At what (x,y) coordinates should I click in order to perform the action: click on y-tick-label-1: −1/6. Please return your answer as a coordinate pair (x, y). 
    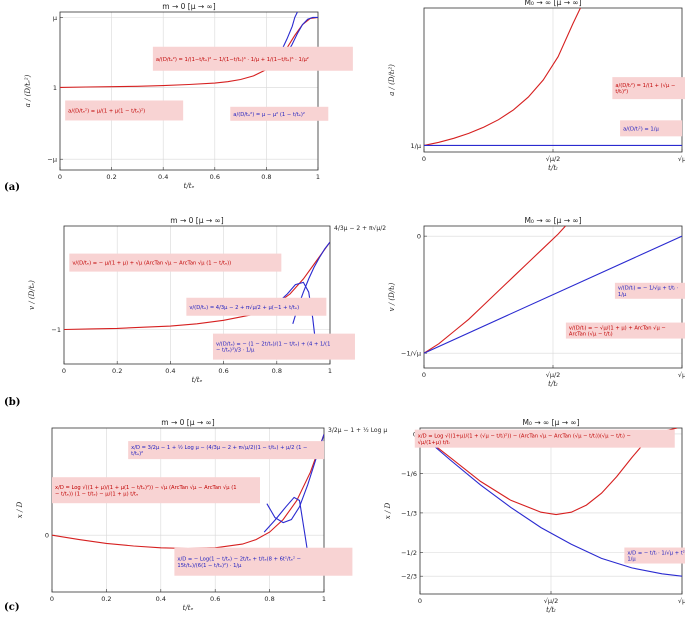
    Looking at the image, I should click on (409, 474).